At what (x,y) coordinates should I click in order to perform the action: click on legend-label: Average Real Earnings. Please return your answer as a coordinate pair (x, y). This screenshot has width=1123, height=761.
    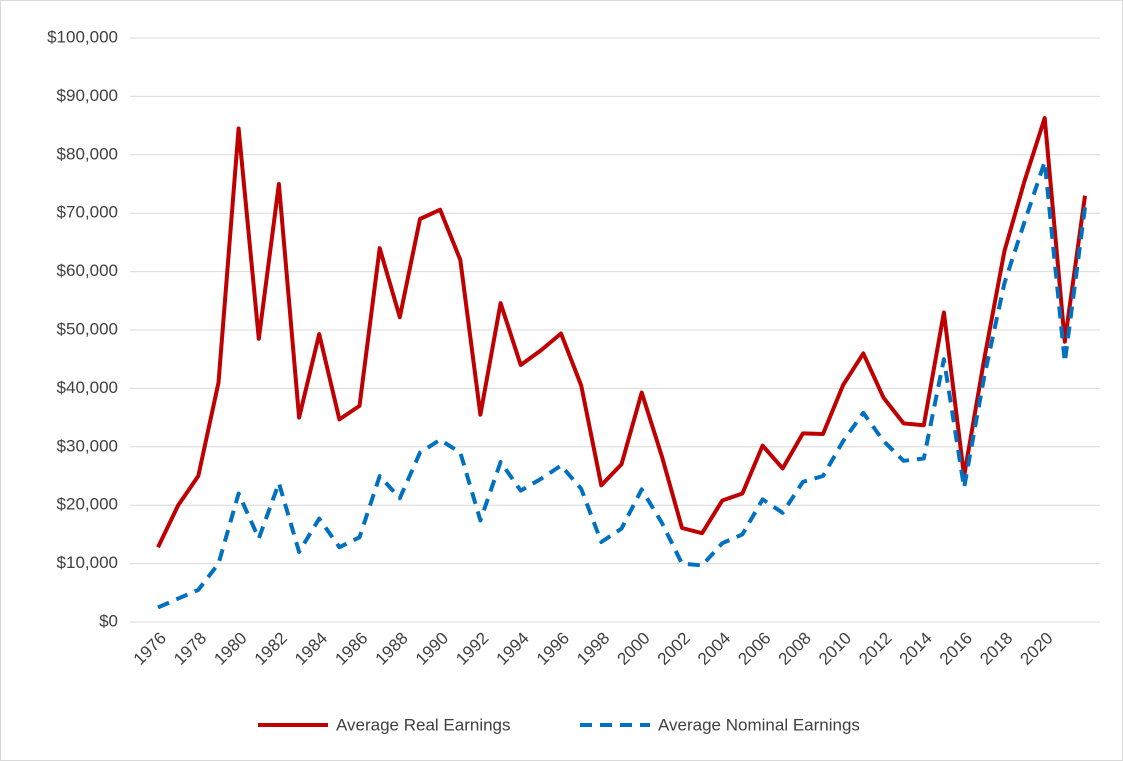
    Looking at the image, I should click on (423, 724).